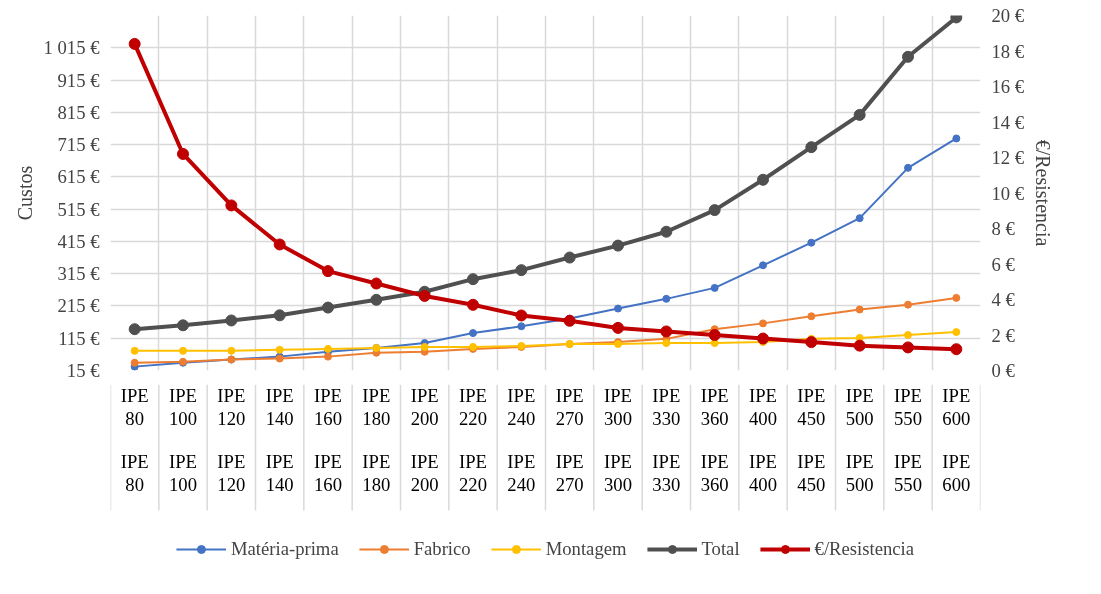 The image size is (1101, 594). I want to click on category-label: IPE 600, so click(956, 473).